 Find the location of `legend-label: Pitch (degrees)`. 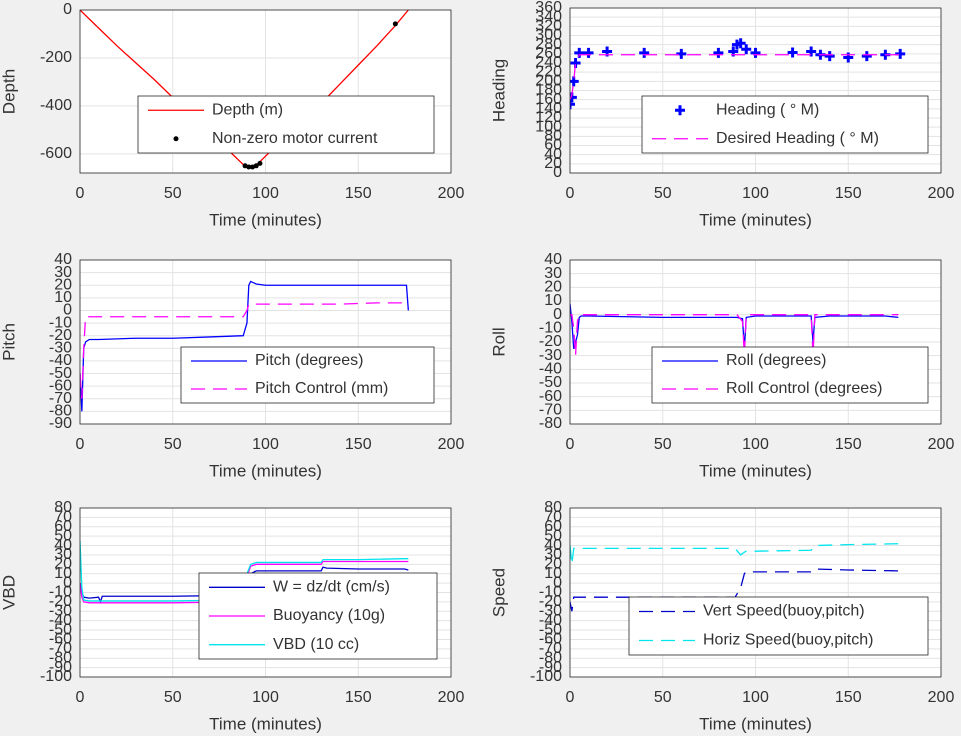

legend-label: Pitch (degrees) is located at coordinates (309, 360).